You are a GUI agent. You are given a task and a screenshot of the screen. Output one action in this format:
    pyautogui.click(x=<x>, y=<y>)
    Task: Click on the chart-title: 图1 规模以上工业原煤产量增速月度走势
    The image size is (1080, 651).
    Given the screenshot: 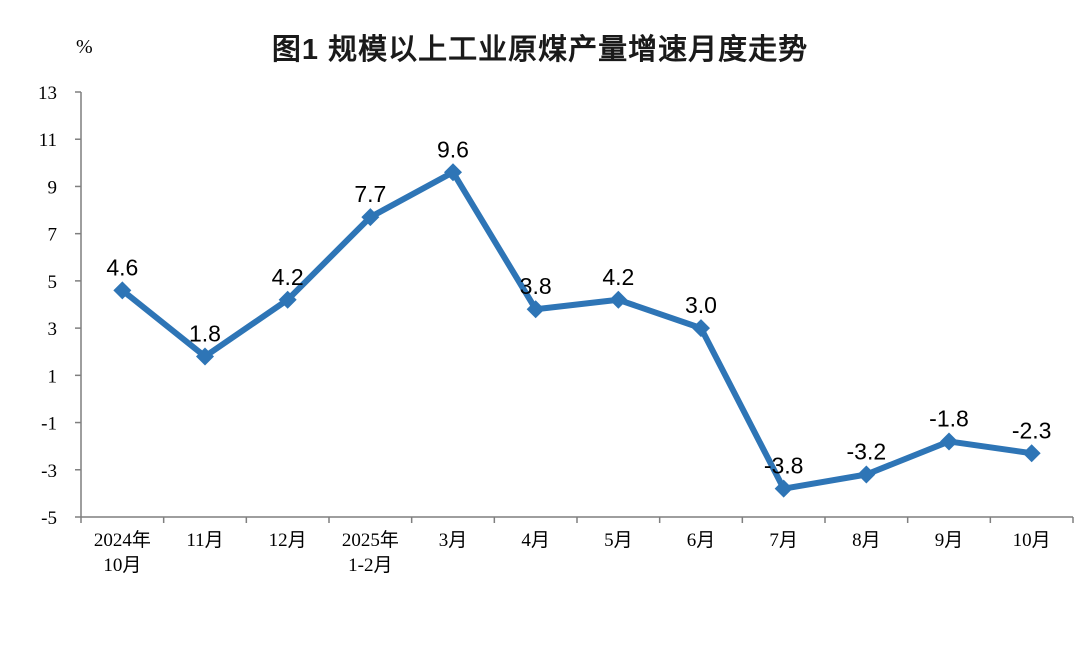 What is the action you would take?
    pyautogui.click(x=540, y=50)
    